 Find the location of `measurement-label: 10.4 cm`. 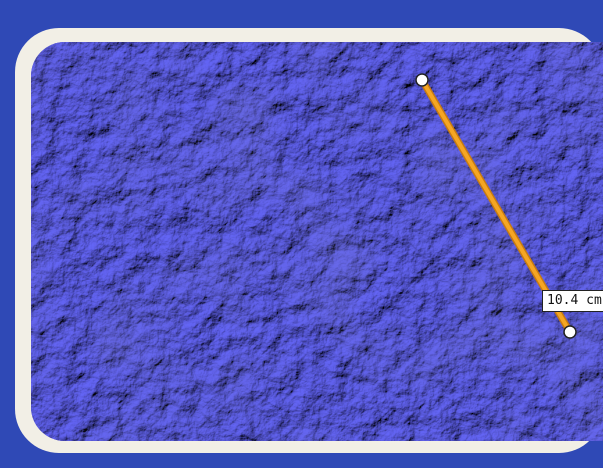

measurement-label: 10.4 cm is located at coordinates (572, 301).